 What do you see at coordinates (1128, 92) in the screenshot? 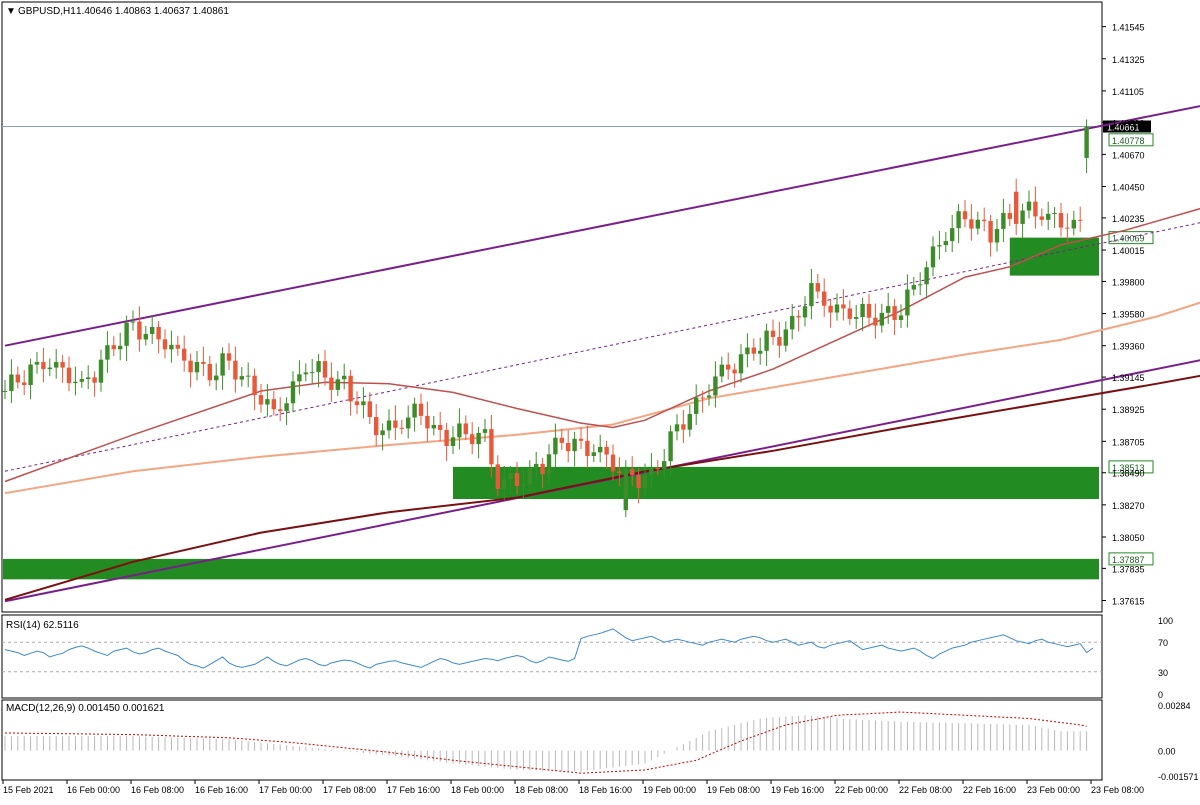
I see `price-tick-label: 1.41105` at bounding box center [1128, 92].